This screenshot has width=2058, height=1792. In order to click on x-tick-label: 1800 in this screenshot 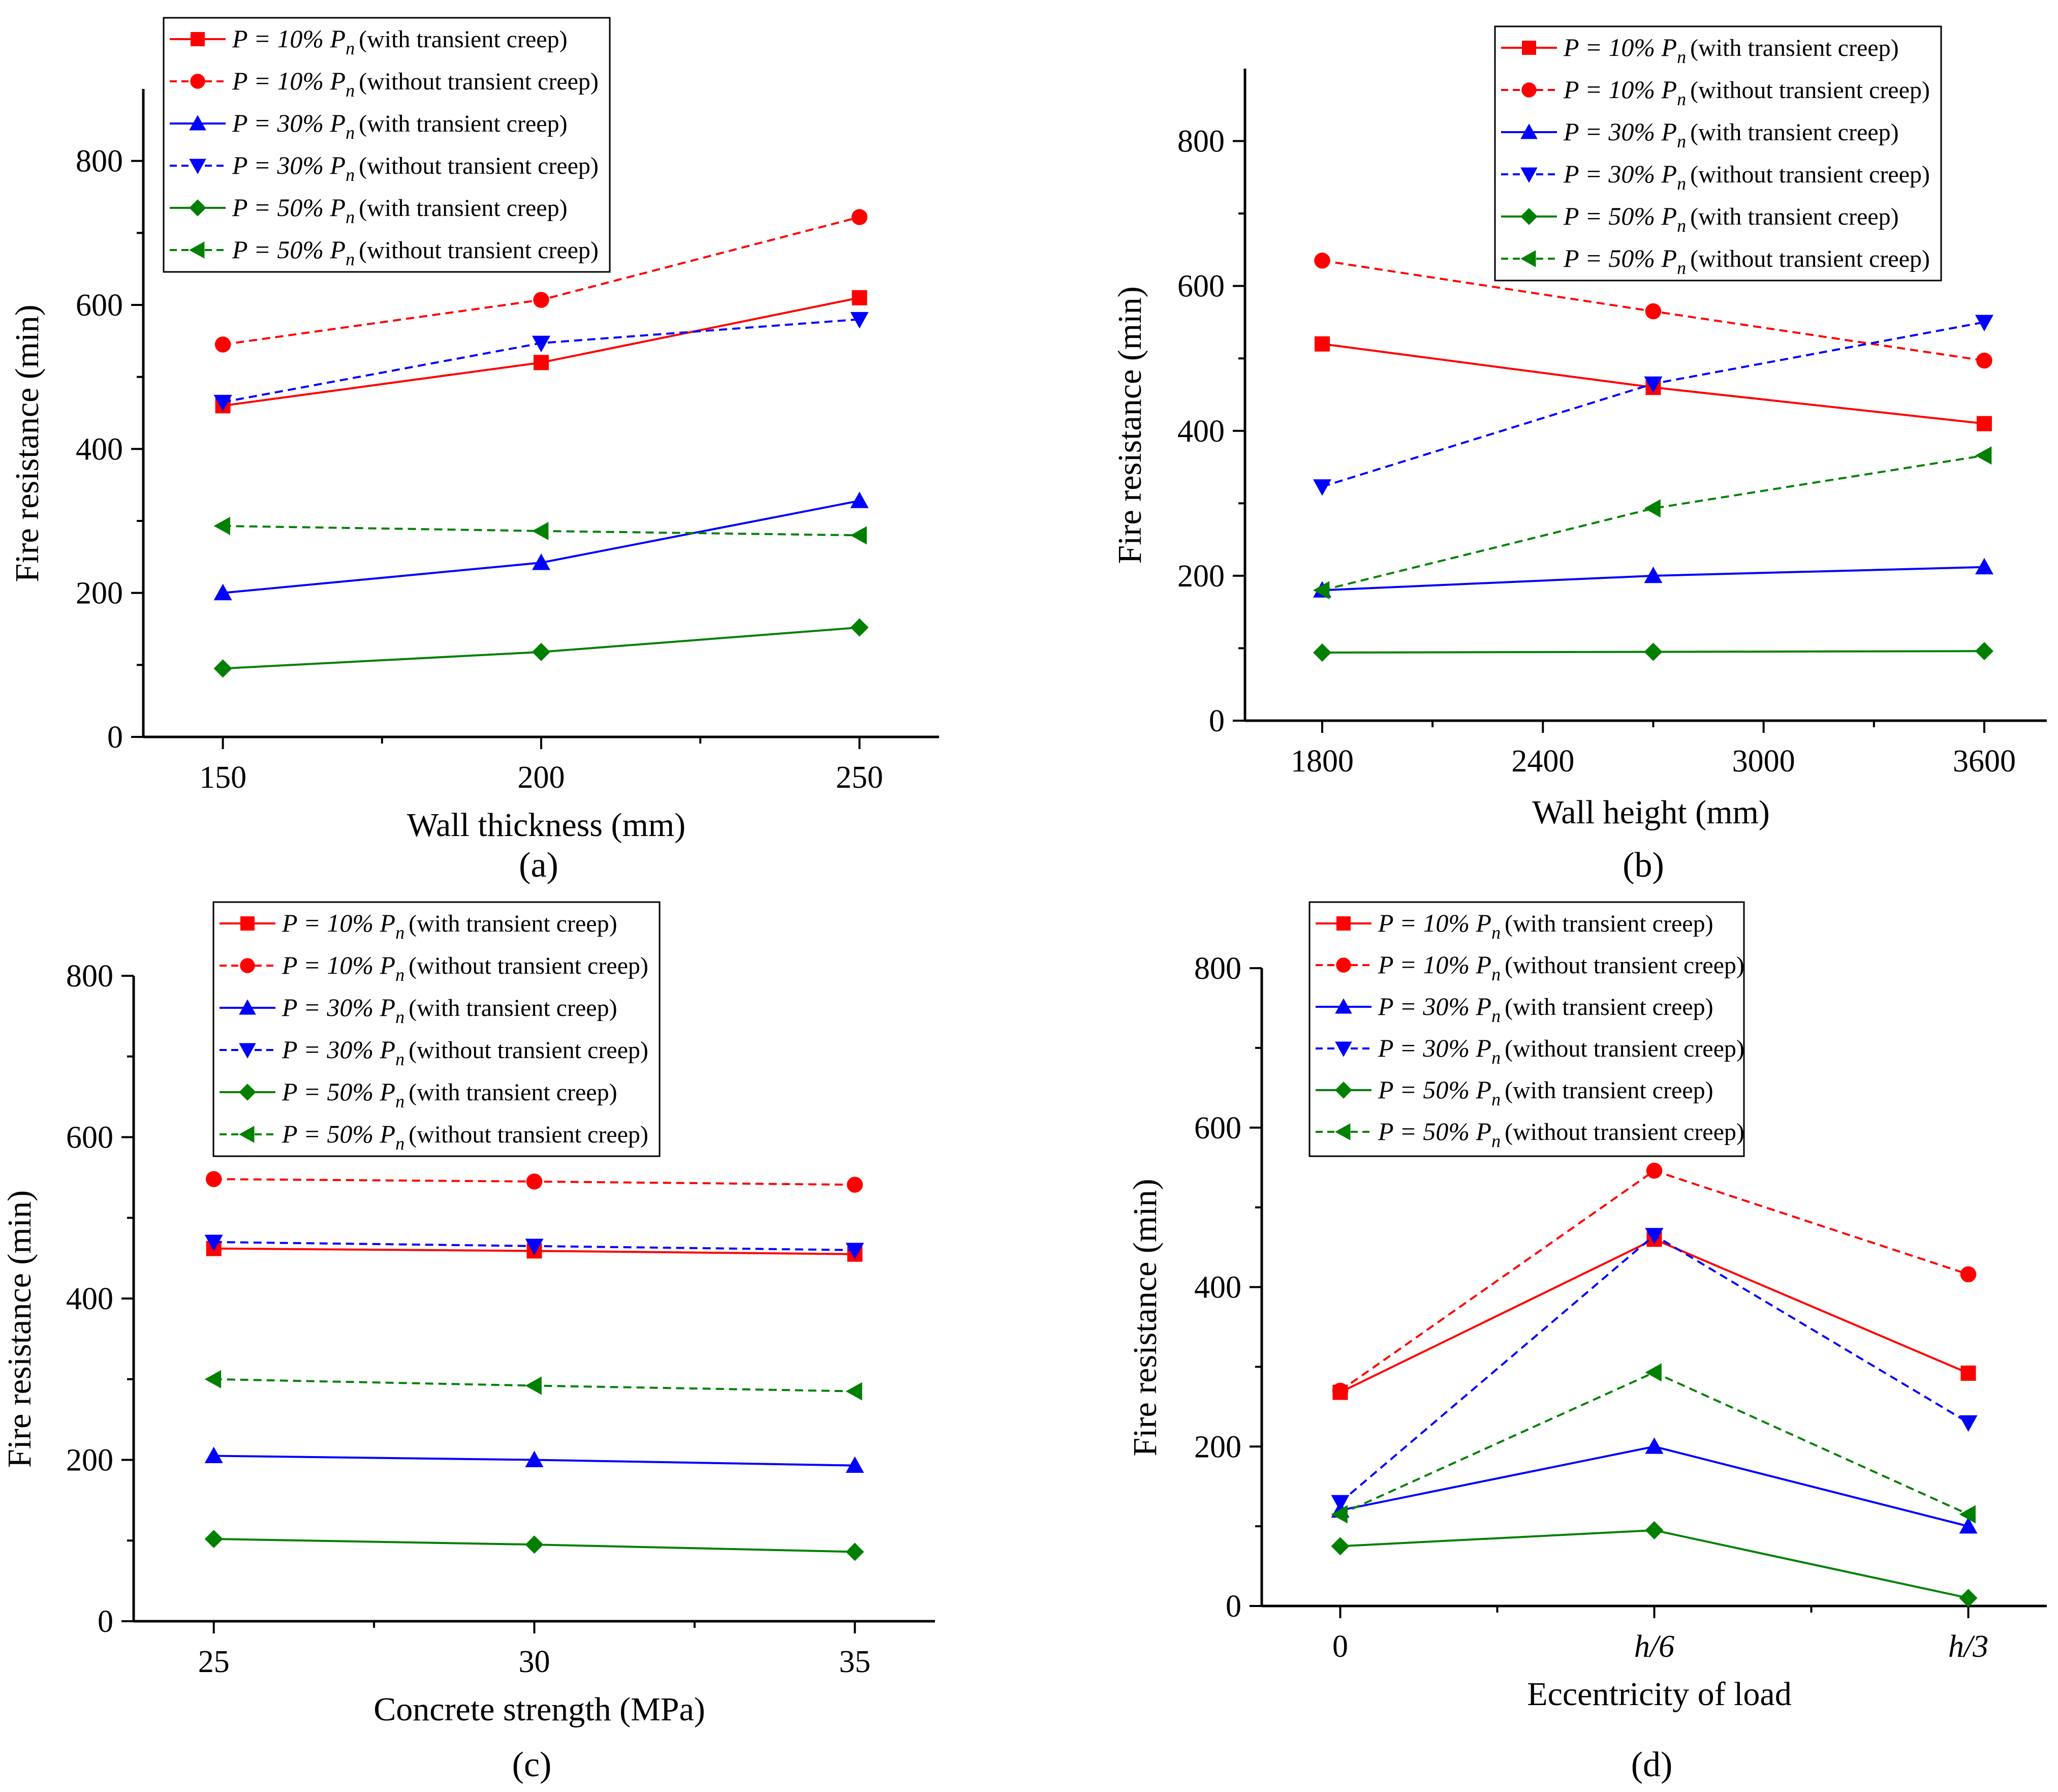, I will do `click(1322, 761)`.